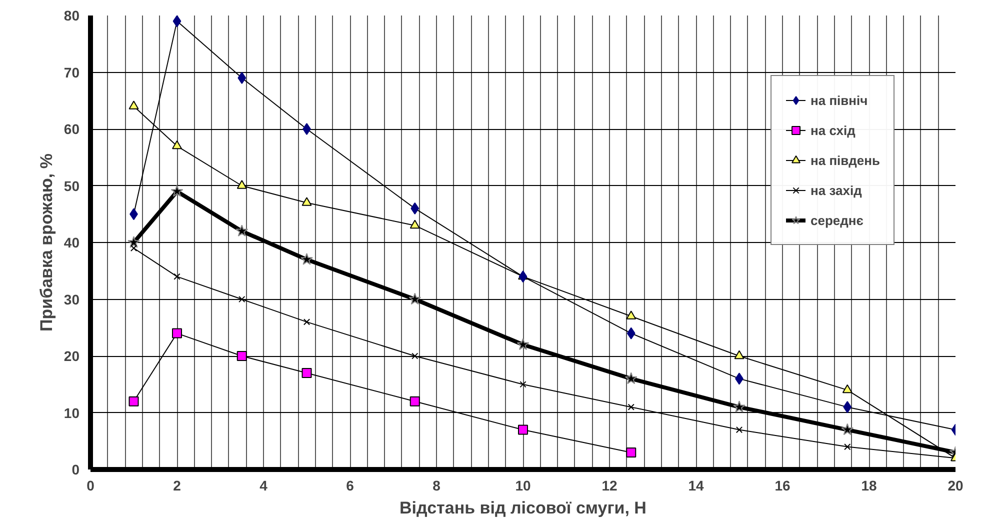 This screenshot has width=981, height=524. What do you see at coordinates (72, 72) in the screenshot?
I see `y-tick-label: 70` at bounding box center [72, 72].